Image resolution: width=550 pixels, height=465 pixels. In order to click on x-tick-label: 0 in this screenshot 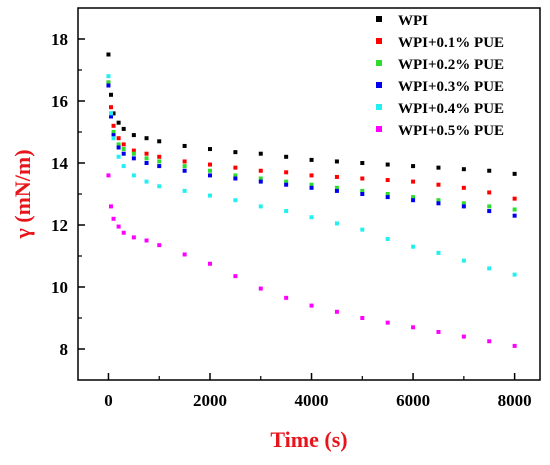, I will do `click(108, 400)`.